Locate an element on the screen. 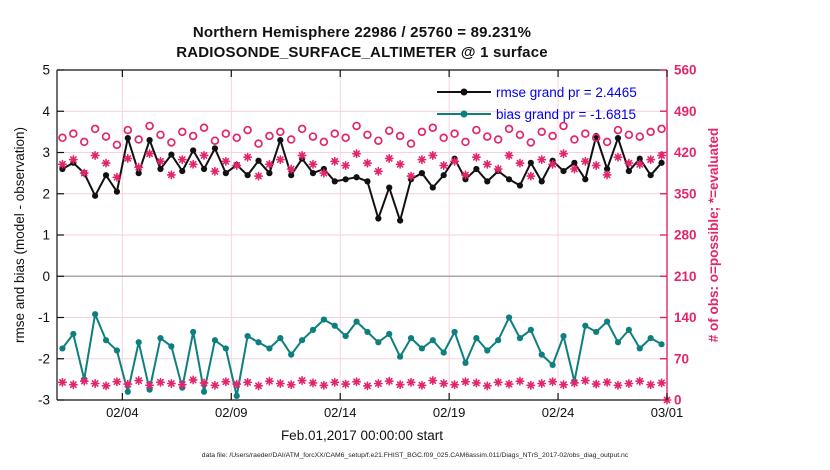 This screenshot has width=830, height=470. chart-title-line2: RADIOSONDE_SURFACE_ALTIMETER @ 1 surface is located at coordinates (362, 52).